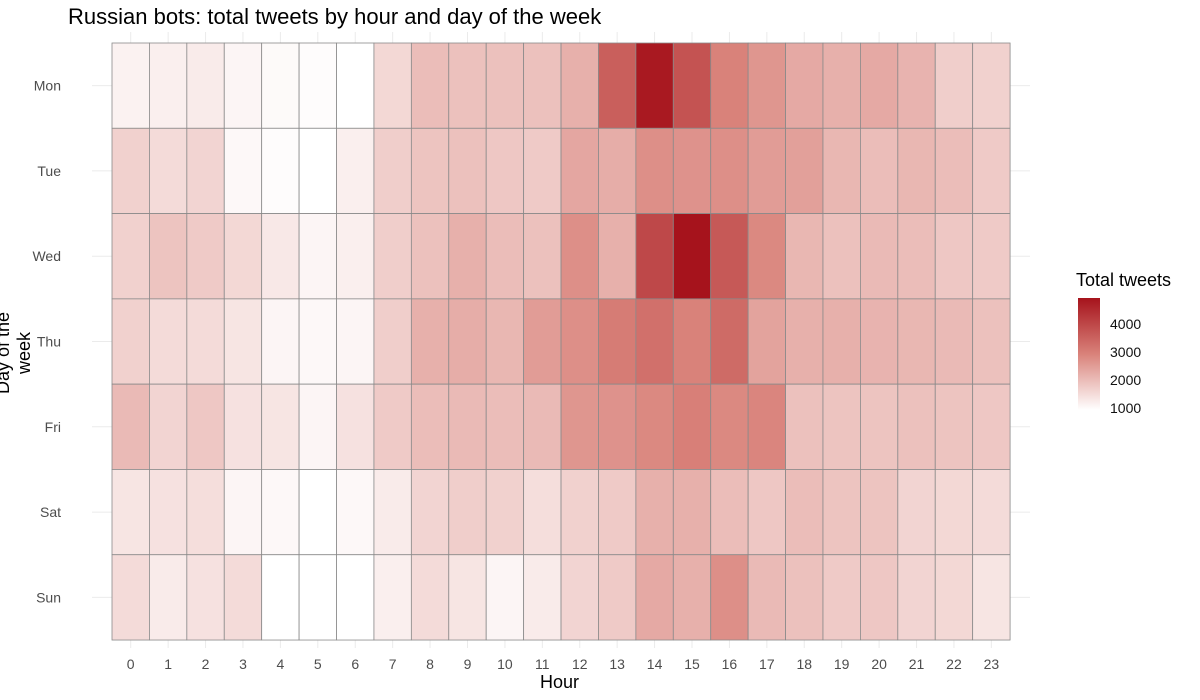 This screenshot has width=1200, height=700. I want to click on x-axis-label: Hour, so click(560, 682).